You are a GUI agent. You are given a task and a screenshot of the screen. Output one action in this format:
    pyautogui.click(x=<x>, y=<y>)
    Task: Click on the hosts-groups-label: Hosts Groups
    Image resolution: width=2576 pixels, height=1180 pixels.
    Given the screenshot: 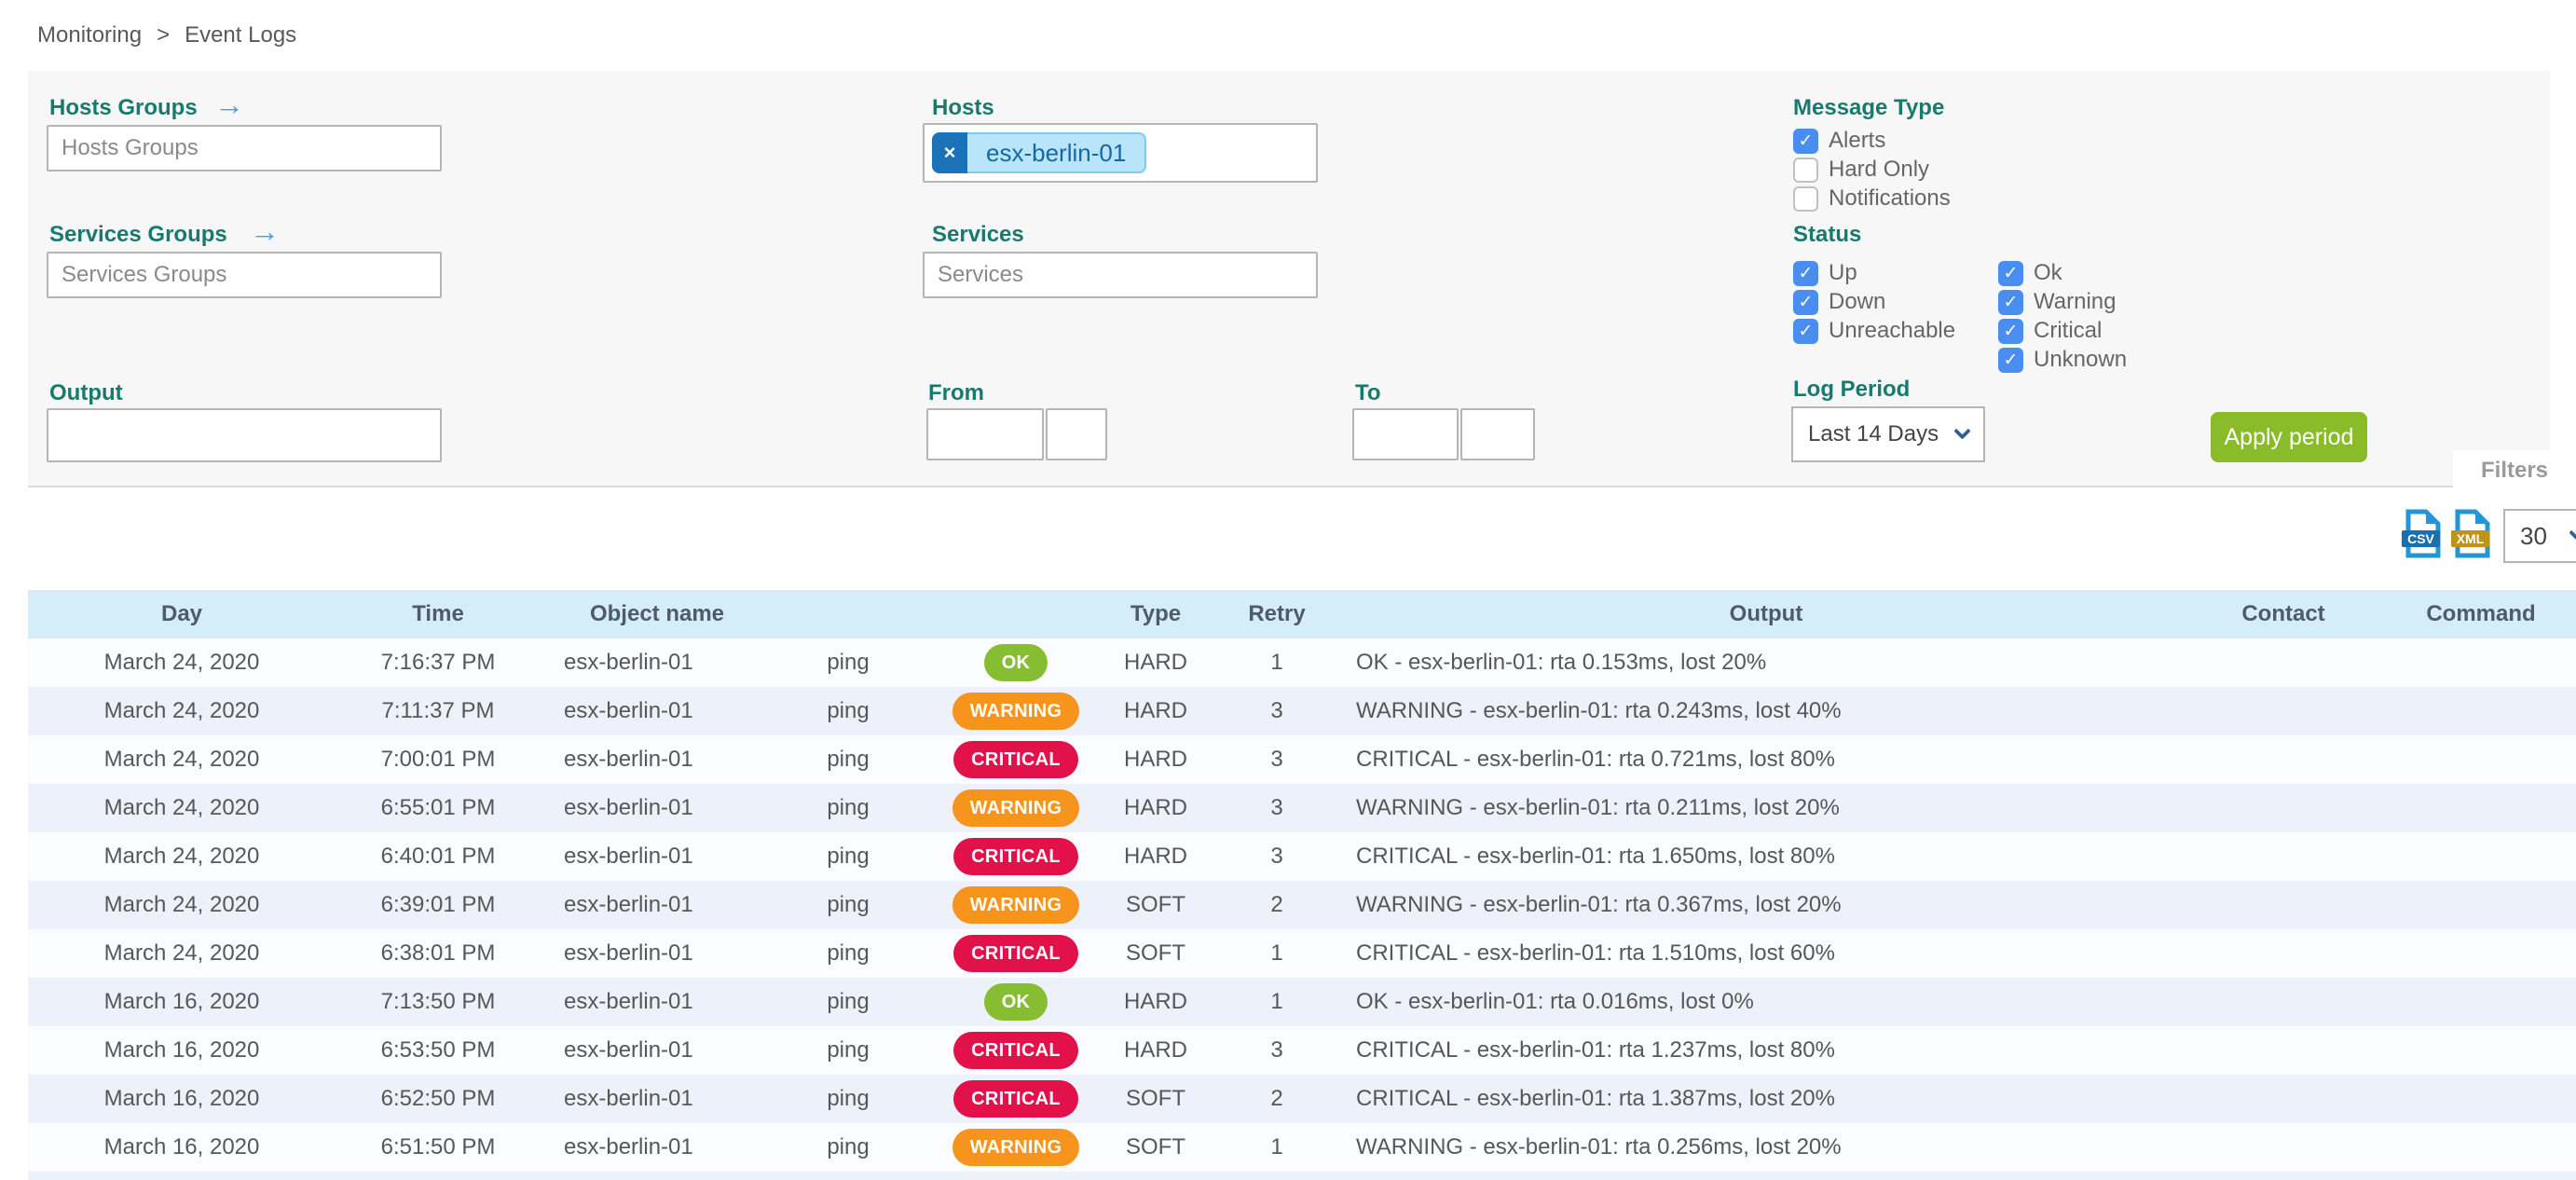 What is the action you would take?
    pyautogui.click(x=123, y=108)
    